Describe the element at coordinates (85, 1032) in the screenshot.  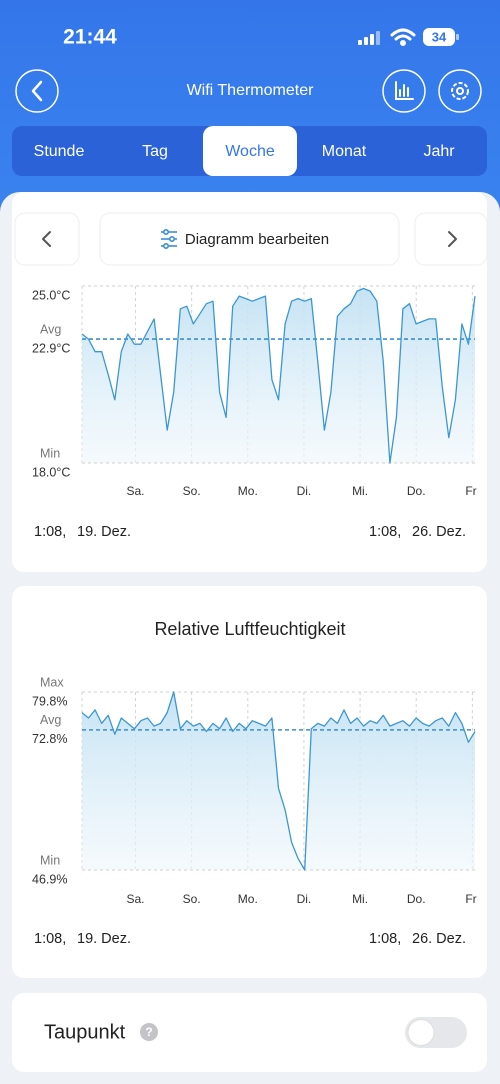
I see `dew-point-label: Taupunkt` at that location.